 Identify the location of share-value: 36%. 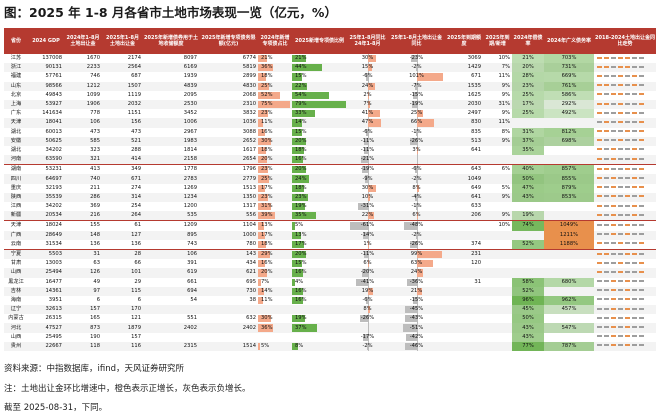
(267, 67).